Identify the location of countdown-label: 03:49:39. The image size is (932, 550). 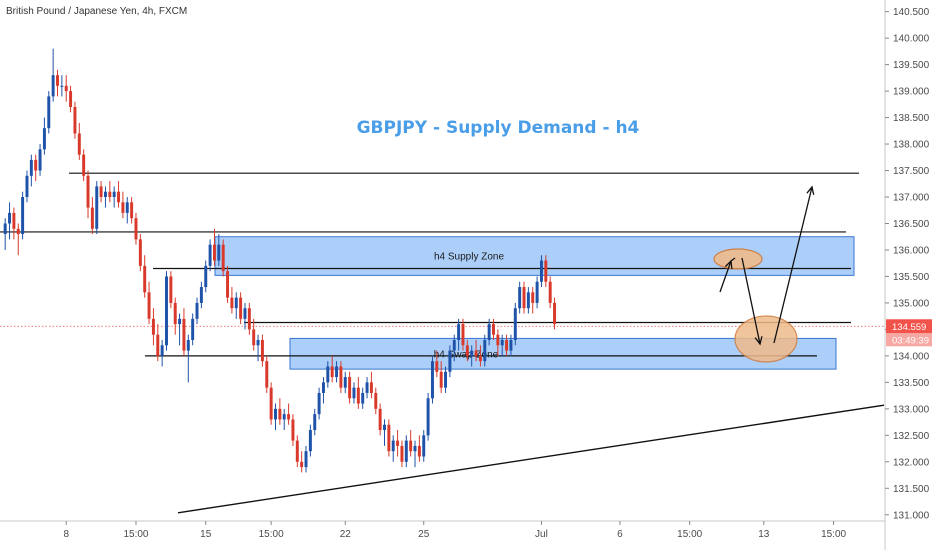
(910, 340).